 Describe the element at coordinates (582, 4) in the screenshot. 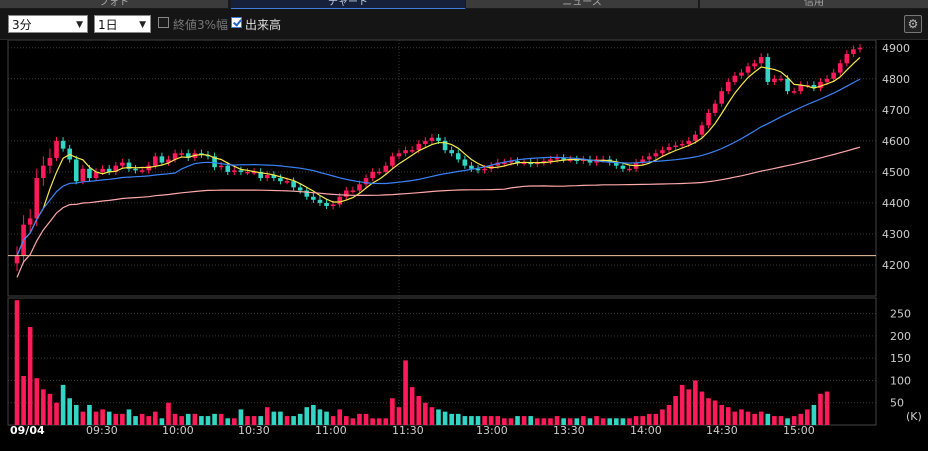

I see `tab-news: ニュース` at that location.